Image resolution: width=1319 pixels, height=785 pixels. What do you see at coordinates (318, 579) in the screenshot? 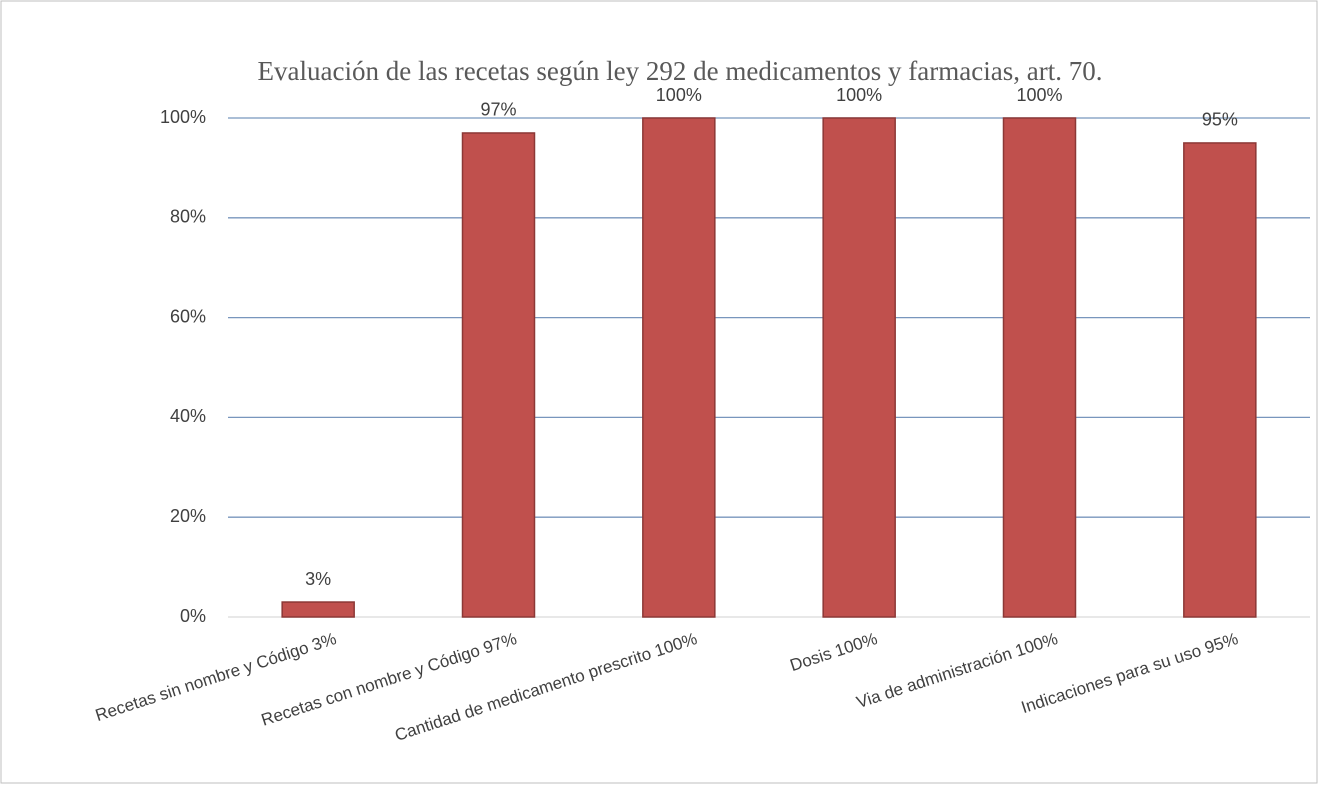
I see `data-label: 3%` at bounding box center [318, 579].